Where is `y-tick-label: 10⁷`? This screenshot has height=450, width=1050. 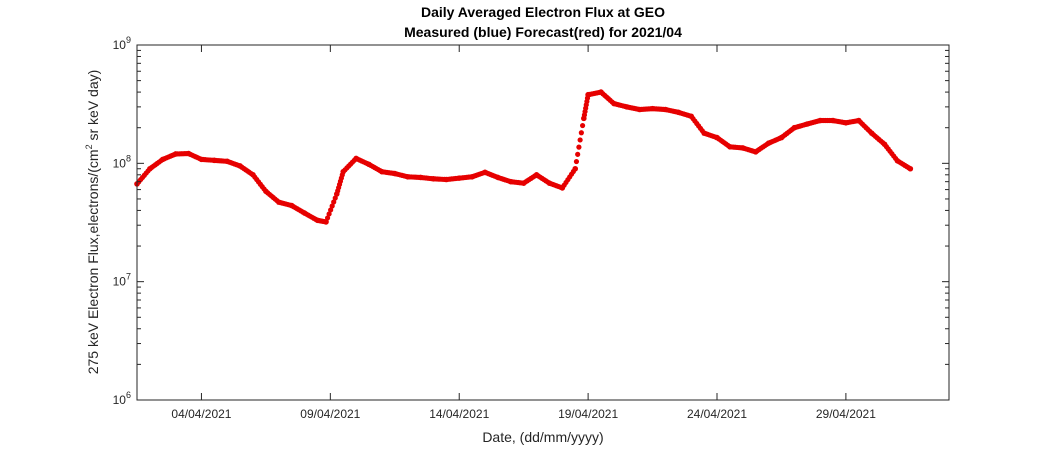 y-tick-label: 10⁷ is located at coordinates (122, 280).